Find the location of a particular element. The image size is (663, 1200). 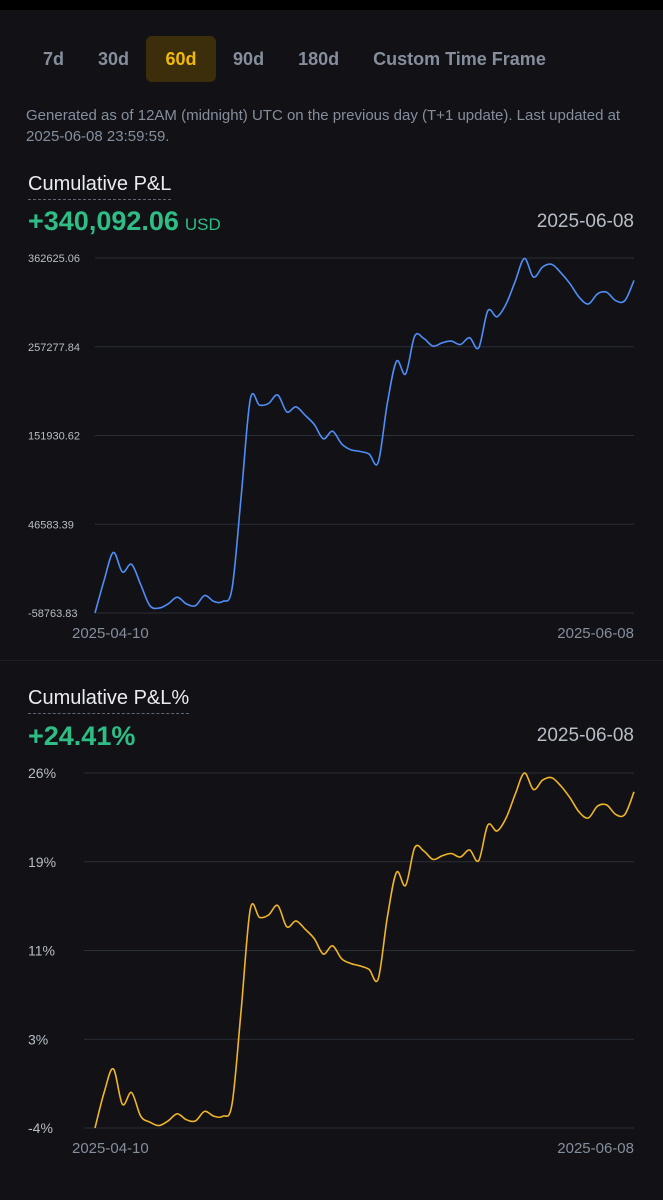

y-tick-label: 3% is located at coordinates (38, 1039).